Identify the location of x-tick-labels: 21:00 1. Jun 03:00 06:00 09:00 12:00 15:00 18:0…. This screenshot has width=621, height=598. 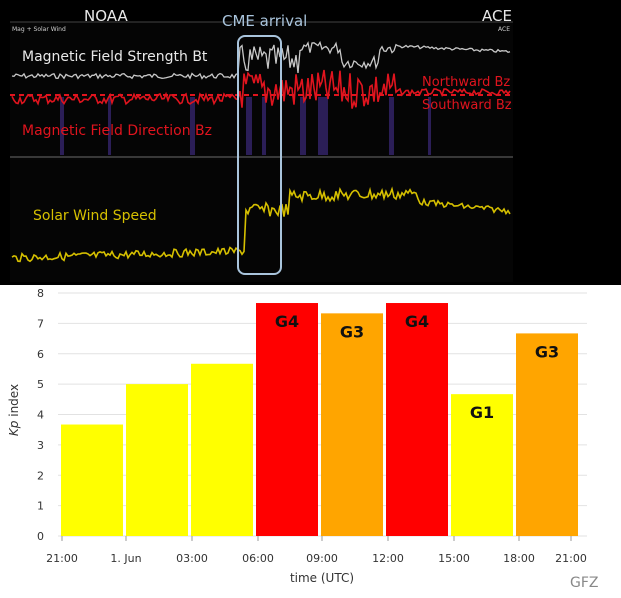
(316, 550).